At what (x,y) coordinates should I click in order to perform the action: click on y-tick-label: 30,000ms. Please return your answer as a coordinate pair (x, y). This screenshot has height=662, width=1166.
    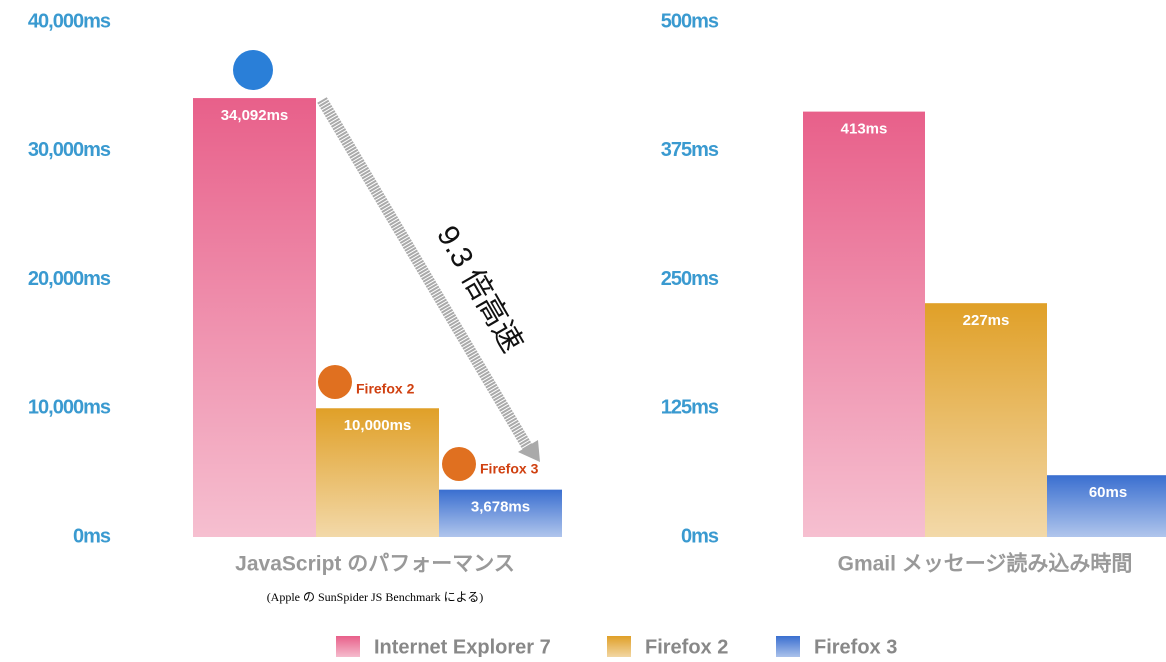
    Looking at the image, I should click on (69, 150).